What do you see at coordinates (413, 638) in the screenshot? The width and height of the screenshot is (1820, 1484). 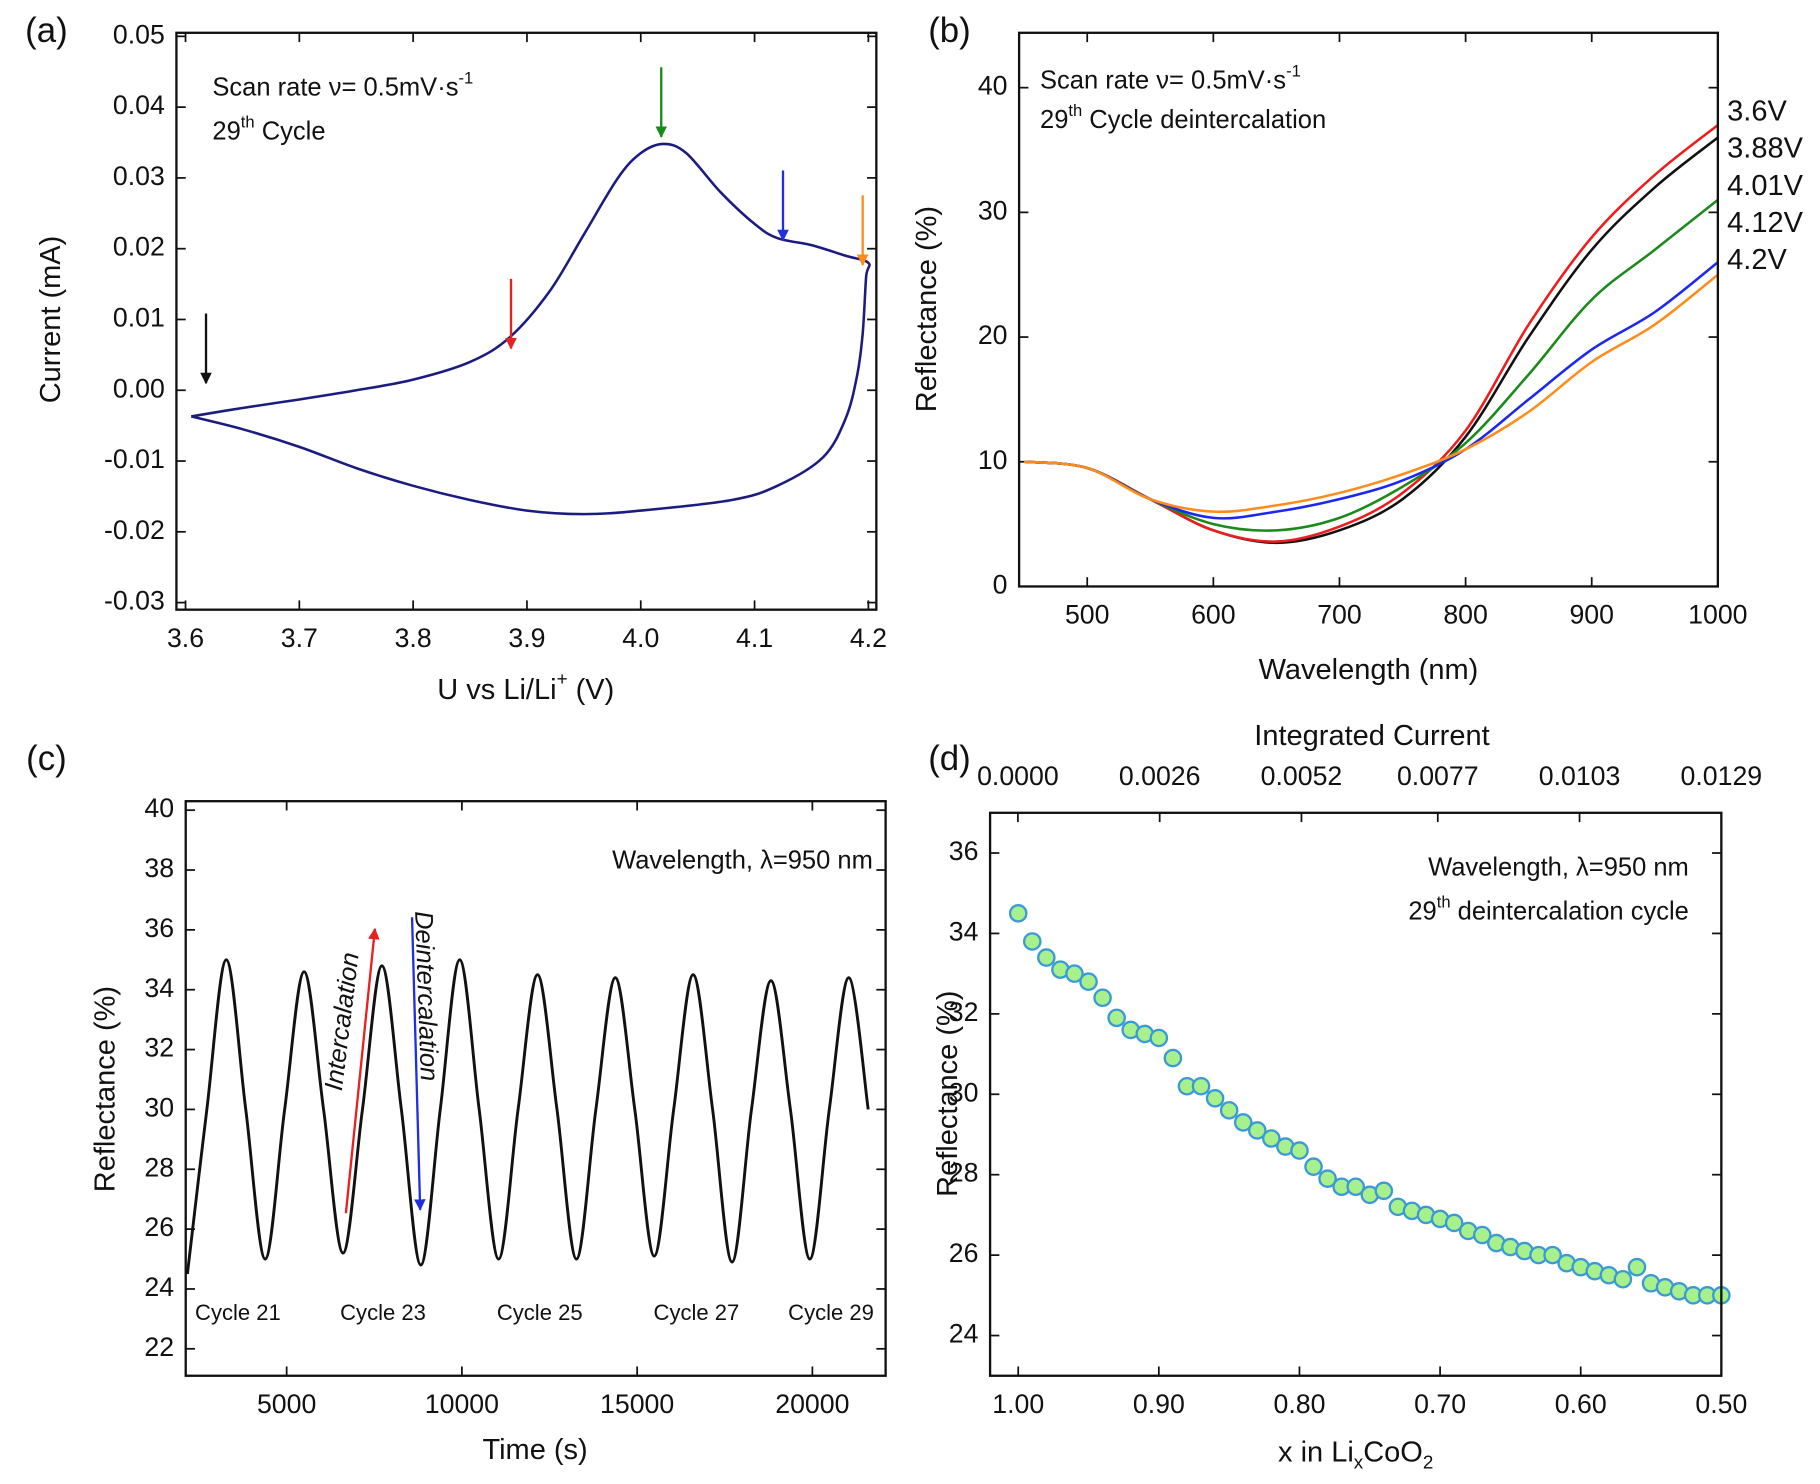 I see `x-tick-label: 3.8` at bounding box center [413, 638].